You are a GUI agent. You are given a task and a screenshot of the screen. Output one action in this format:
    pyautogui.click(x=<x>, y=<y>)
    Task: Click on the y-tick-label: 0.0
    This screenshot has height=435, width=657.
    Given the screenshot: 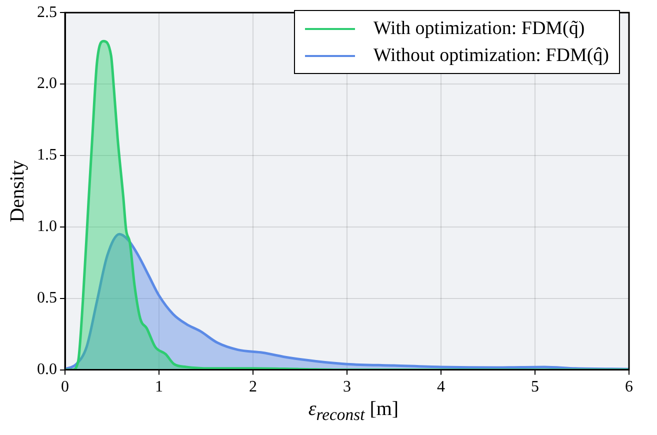 What is the action you would take?
    pyautogui.click(x=47, y=369)
    